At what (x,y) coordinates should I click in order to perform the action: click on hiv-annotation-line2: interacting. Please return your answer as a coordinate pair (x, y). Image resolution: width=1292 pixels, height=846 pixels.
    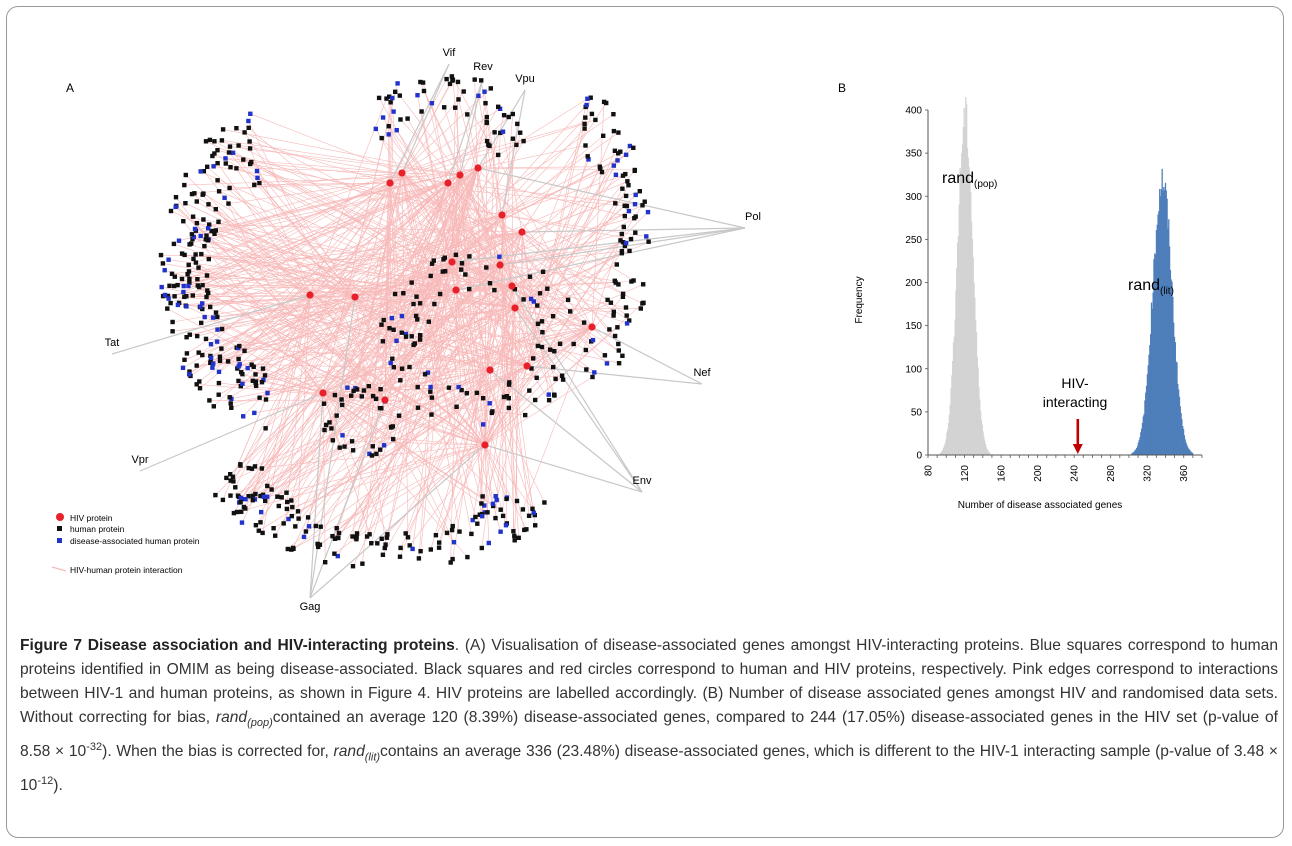
    Looking at the image, I should click on (1075, 402).